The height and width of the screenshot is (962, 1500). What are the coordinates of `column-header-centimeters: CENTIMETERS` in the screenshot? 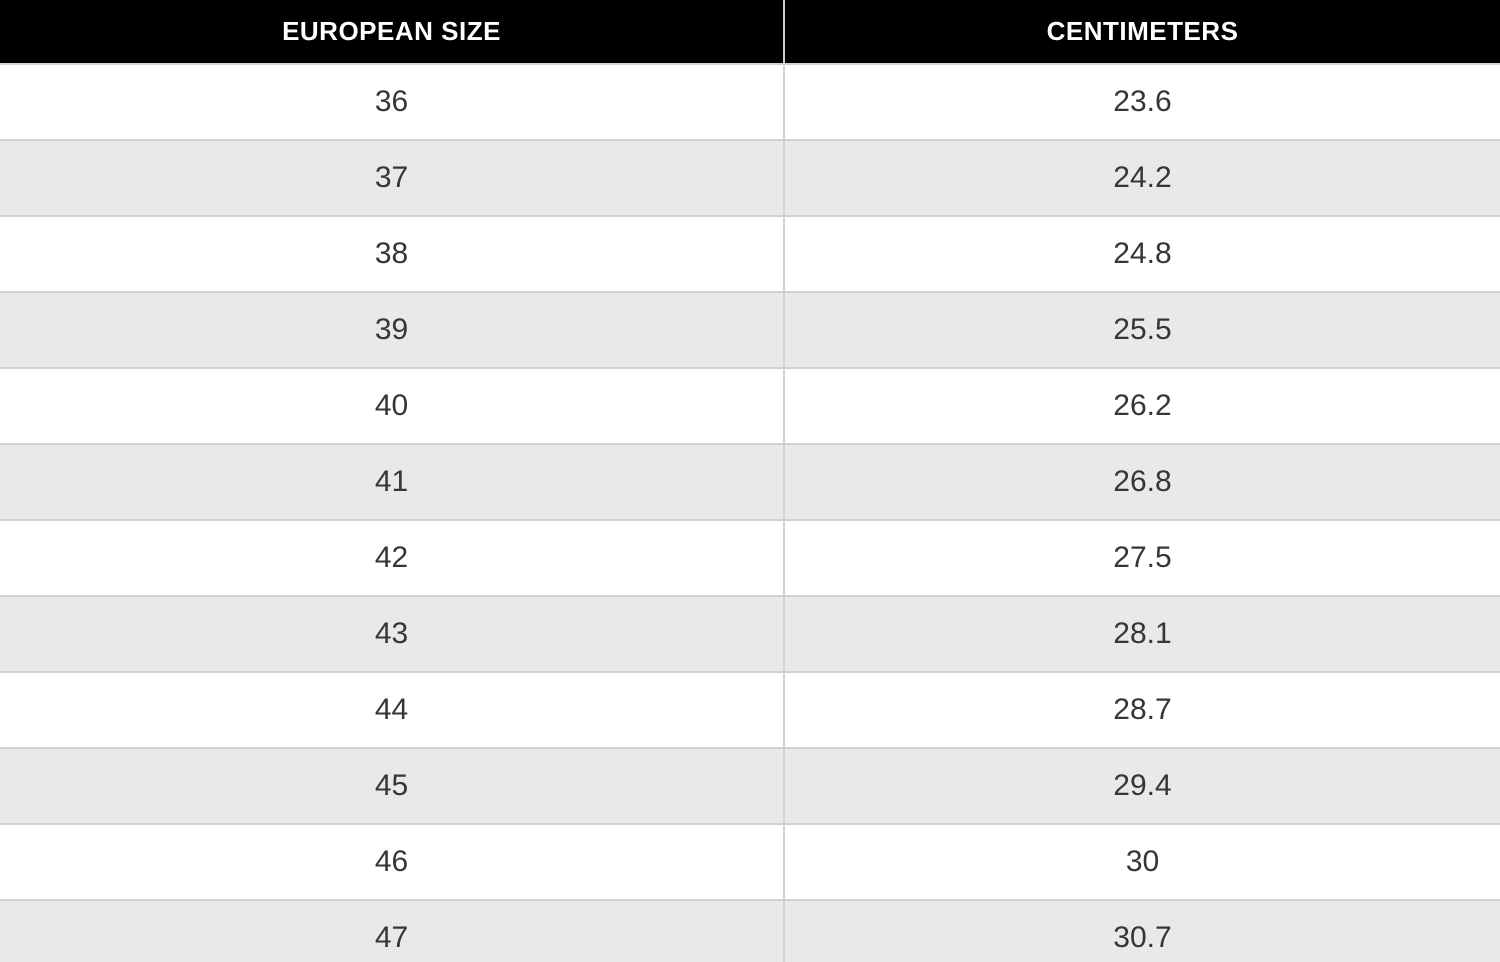 It's located at (1142, 31).